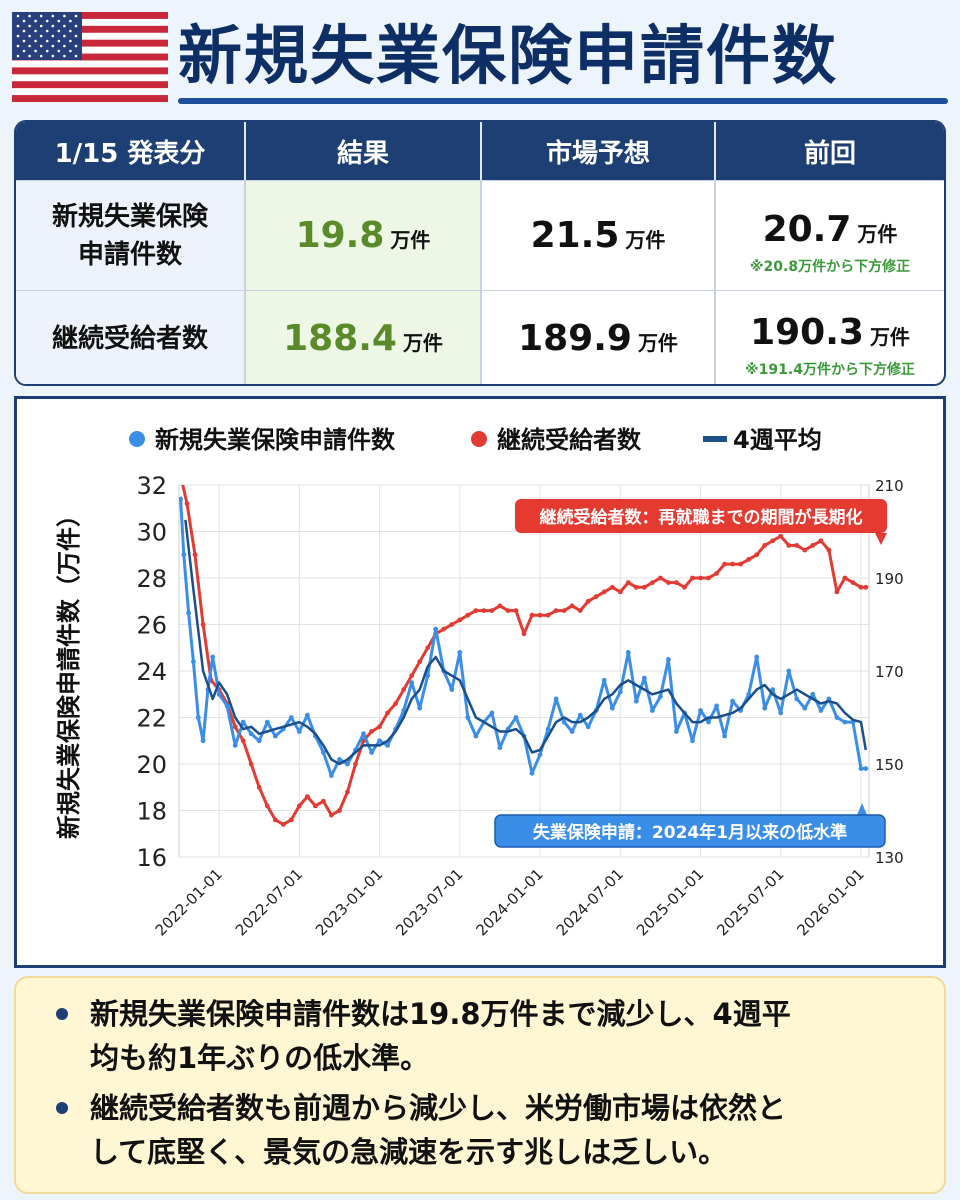 The width and height of the screenshot is (960, 1200). Describe the element at coordinates (269, 902) in the screenshot. I see `x-tick-label: 2022-07-01` at that location.